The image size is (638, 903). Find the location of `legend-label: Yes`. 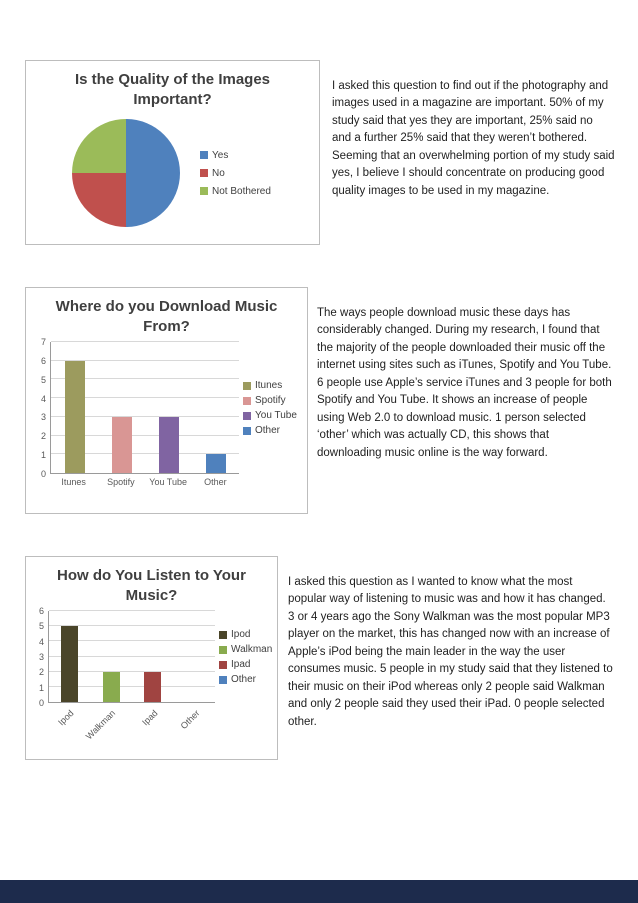

legend-label: Yes is located at coordinates (220, 155).